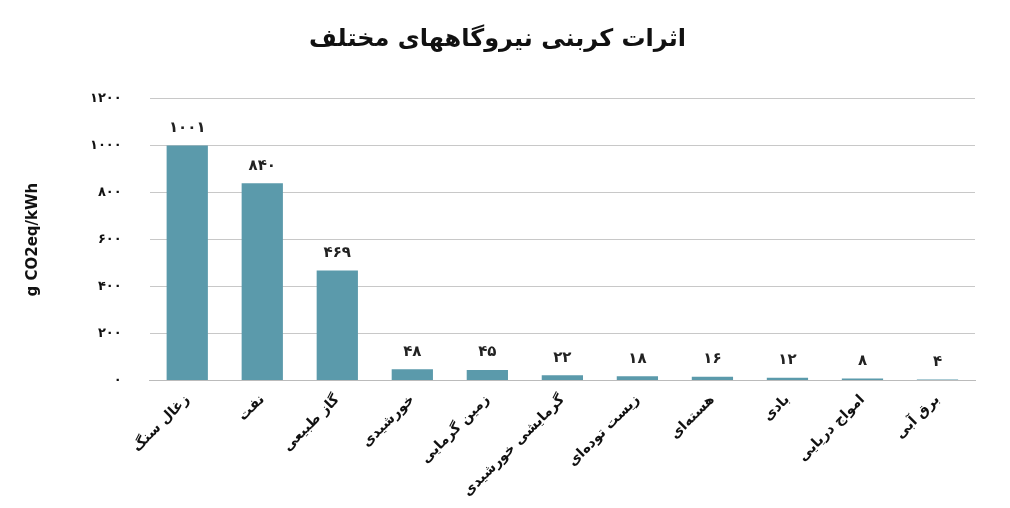 The width and height of the screenshot is (1010, 508). I want to click on data-label: ۸۴۰, so click(262, 164).